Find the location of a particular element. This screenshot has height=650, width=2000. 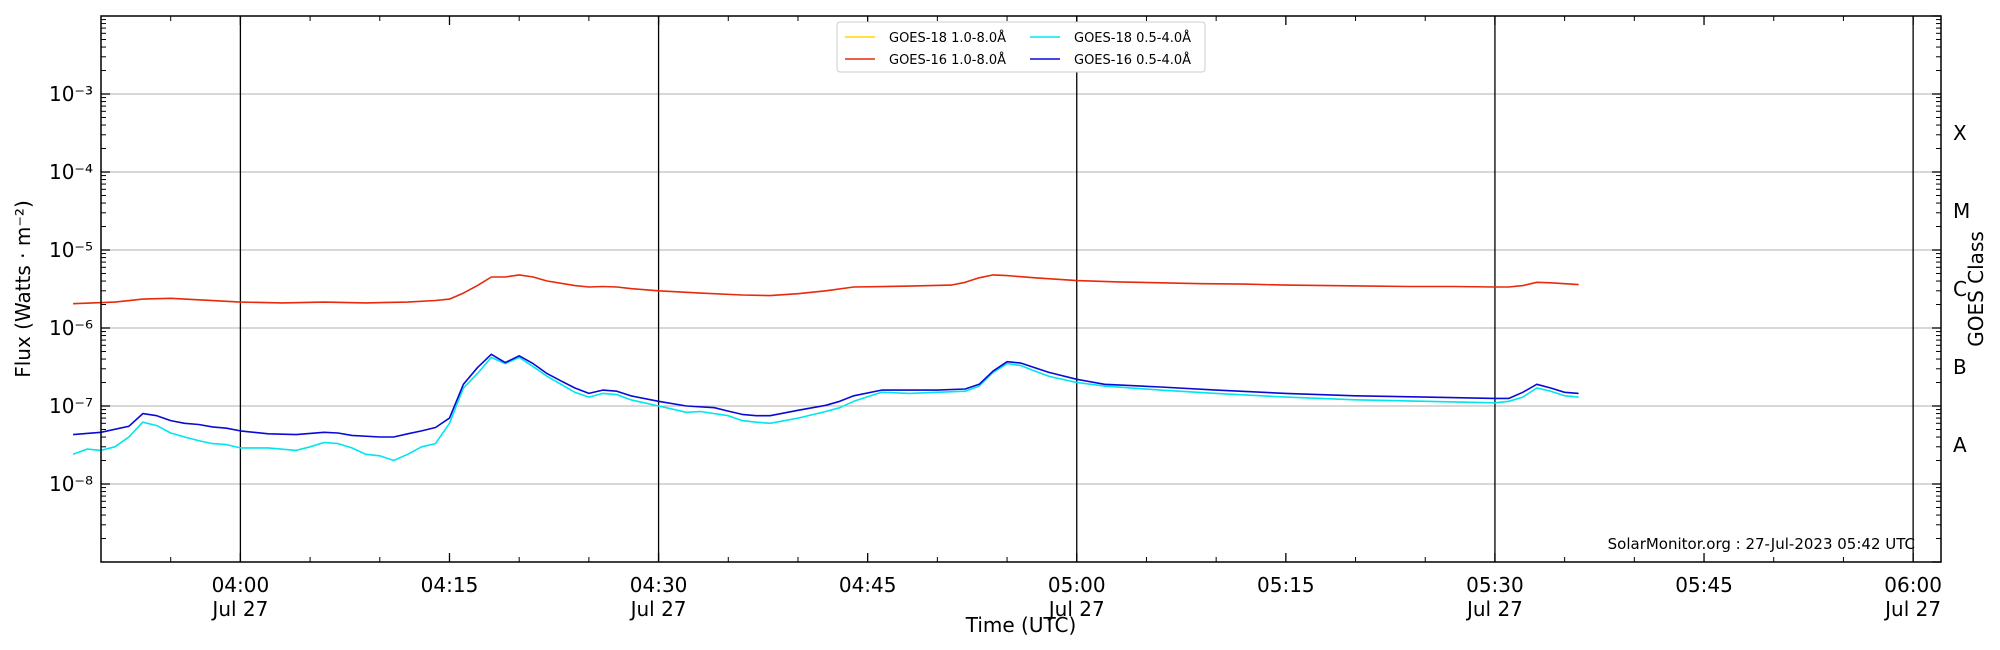

y-tick-label: 10⁻⁸ is located at coordinates (71, 484).